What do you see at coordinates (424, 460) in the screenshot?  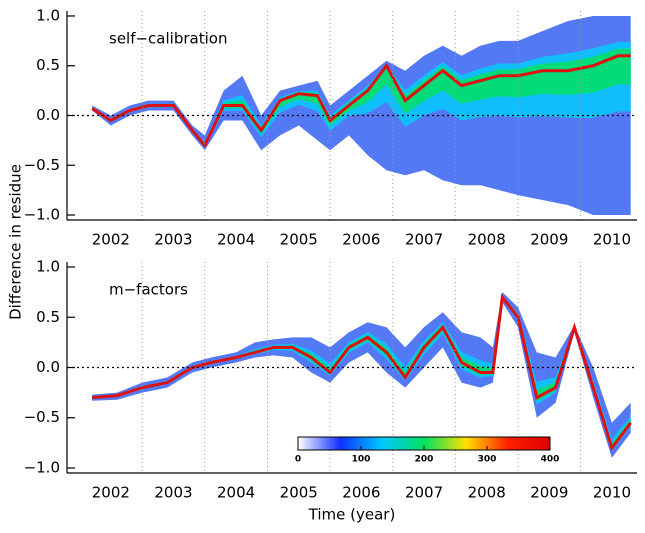 I see `colorbar-tick-label: 200` at bounding box center [424, 460].